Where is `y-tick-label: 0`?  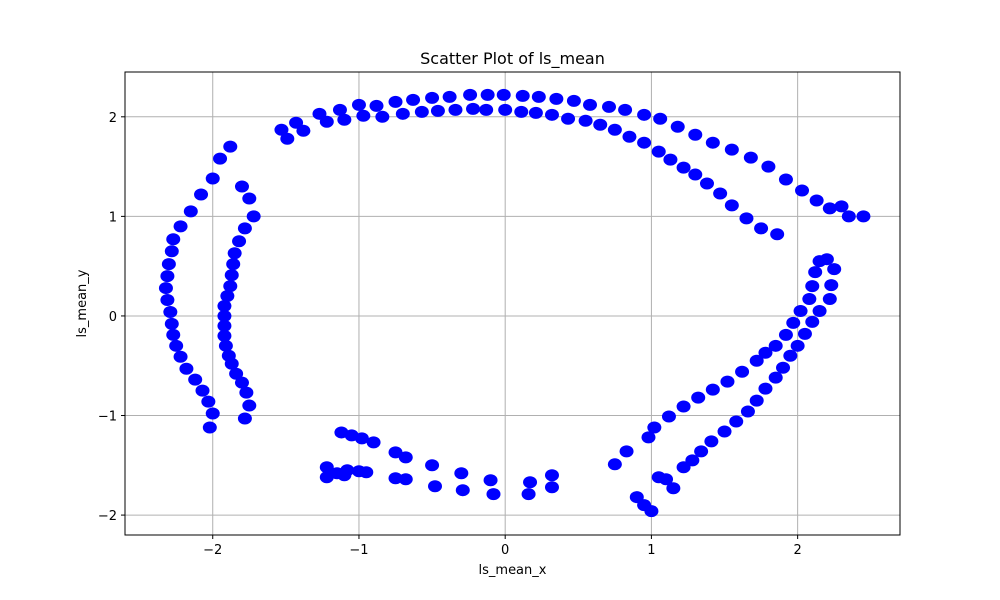 y-tick-label: 0 is located at coordinates (113, 317).